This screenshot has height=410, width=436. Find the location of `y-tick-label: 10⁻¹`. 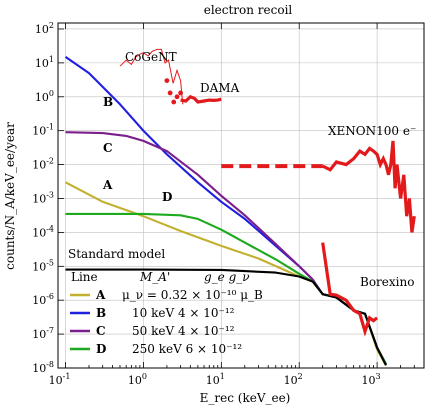

y-tick-label: 10⁻¹ is located at coordinates (43, 130).